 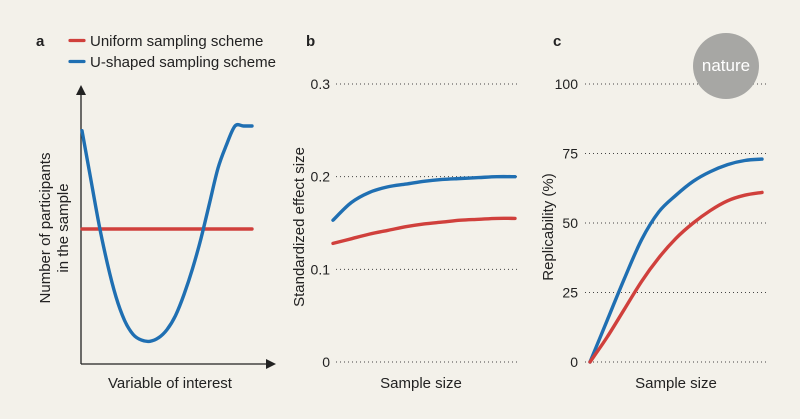 I want to click on panel-a-curves, so click(x=167, y=233).